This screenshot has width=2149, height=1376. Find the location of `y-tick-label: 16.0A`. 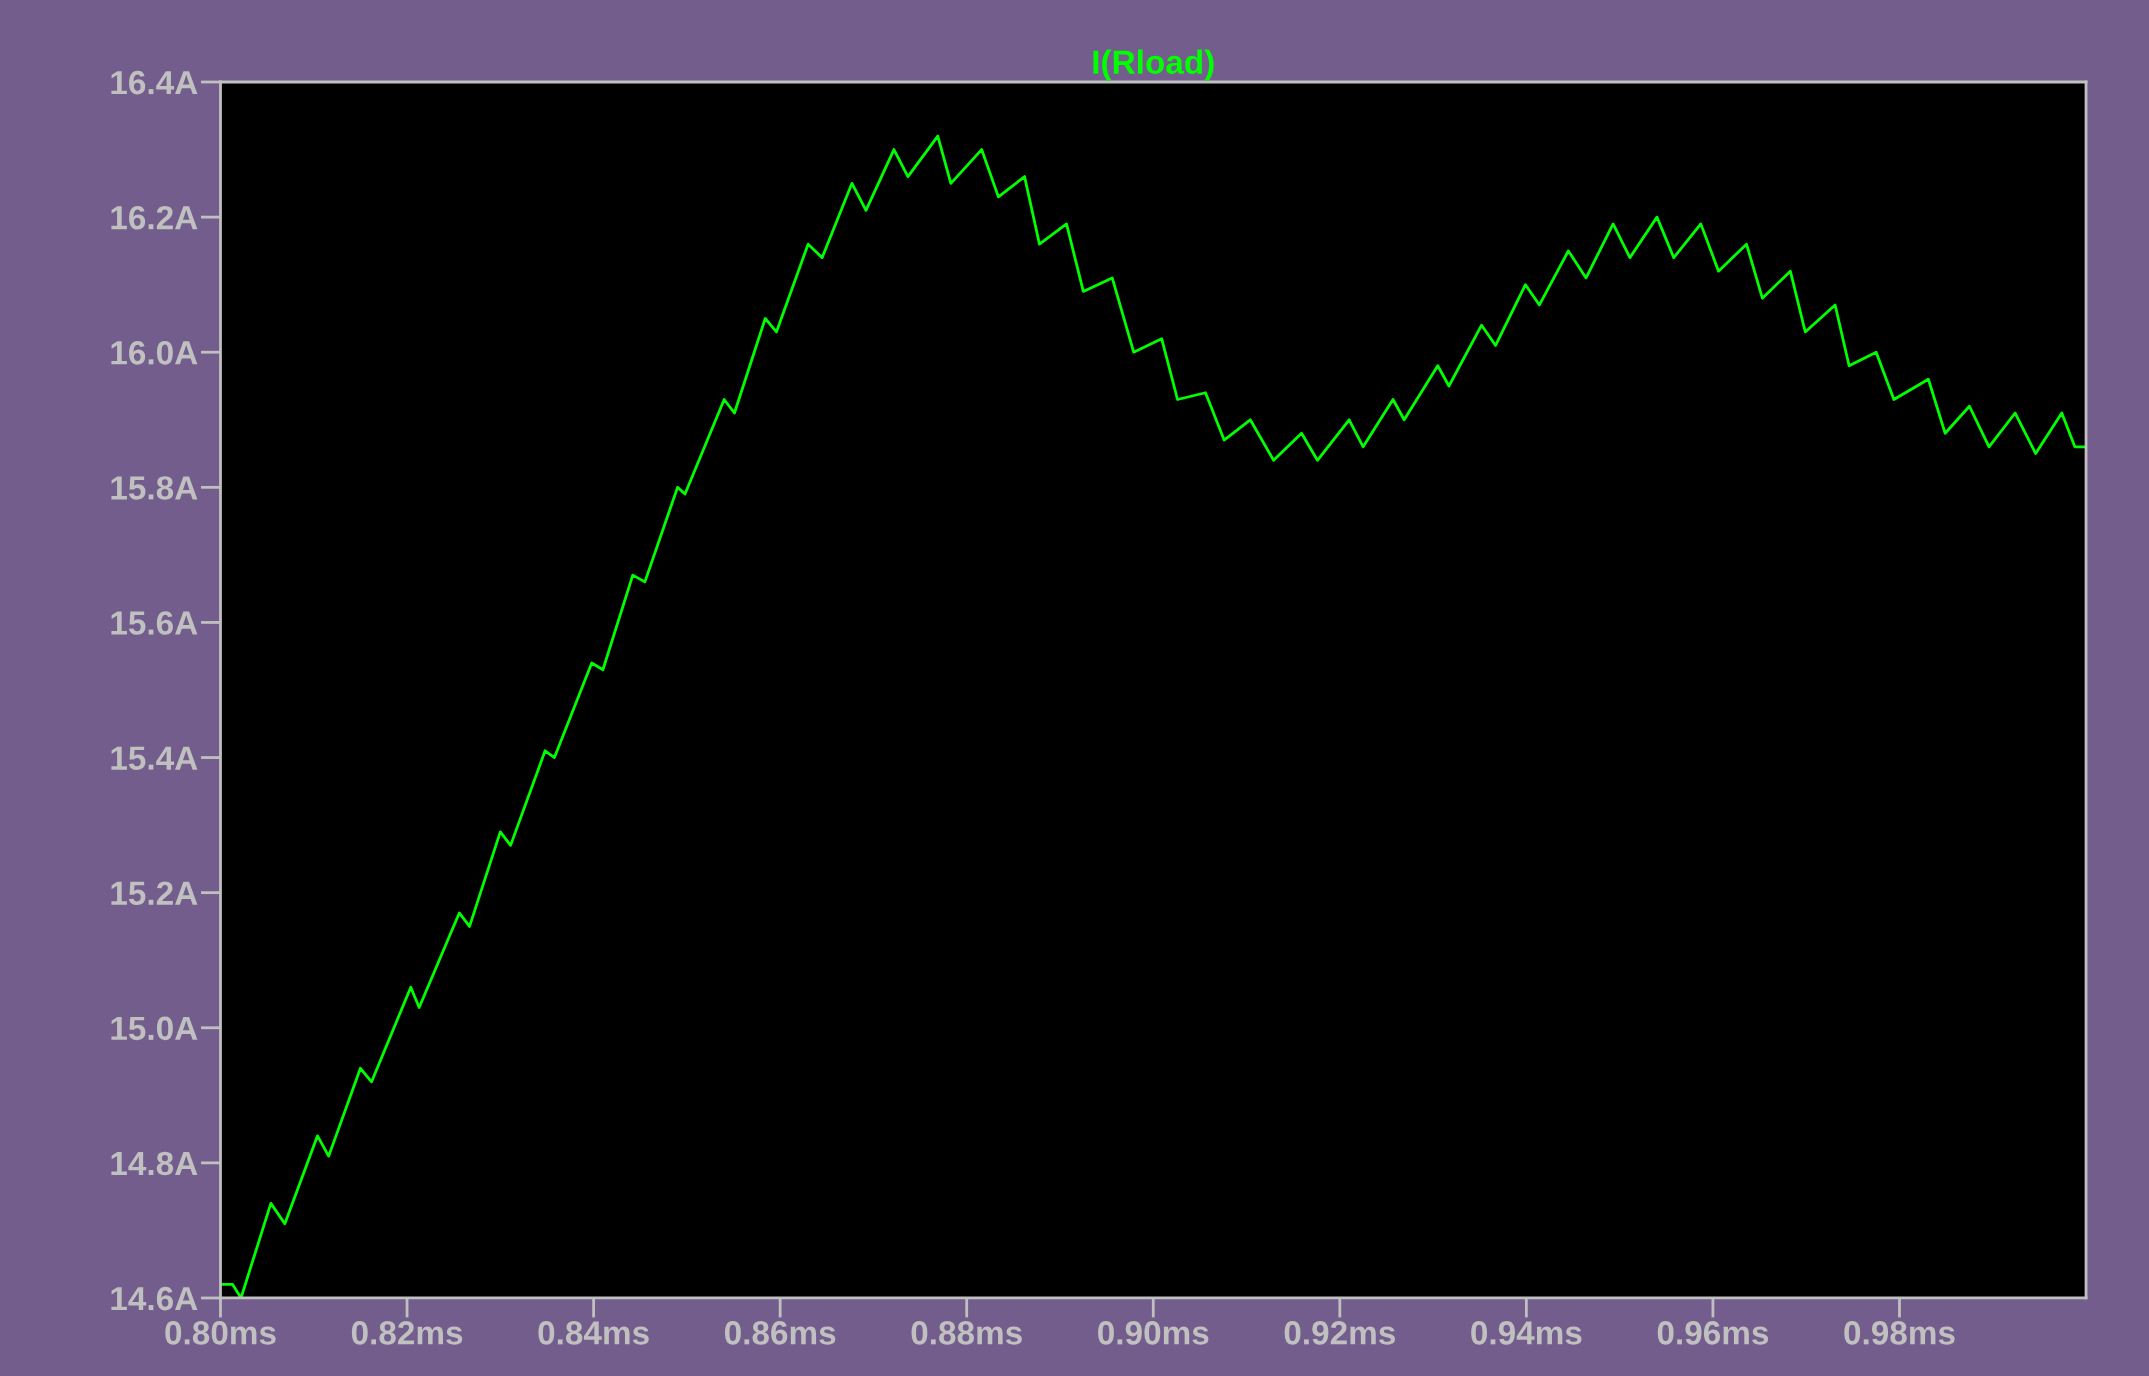

y-tick-label: 16.0A is located at coordinates (154, 353).